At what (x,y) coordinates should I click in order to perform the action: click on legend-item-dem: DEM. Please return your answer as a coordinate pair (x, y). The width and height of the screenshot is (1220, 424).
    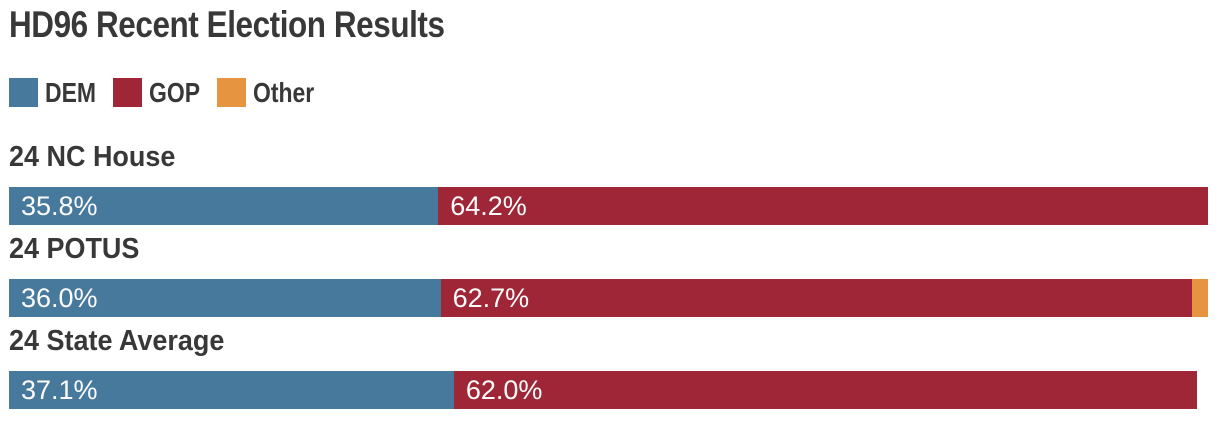
    Looking at the image, I should click on (58, 93).